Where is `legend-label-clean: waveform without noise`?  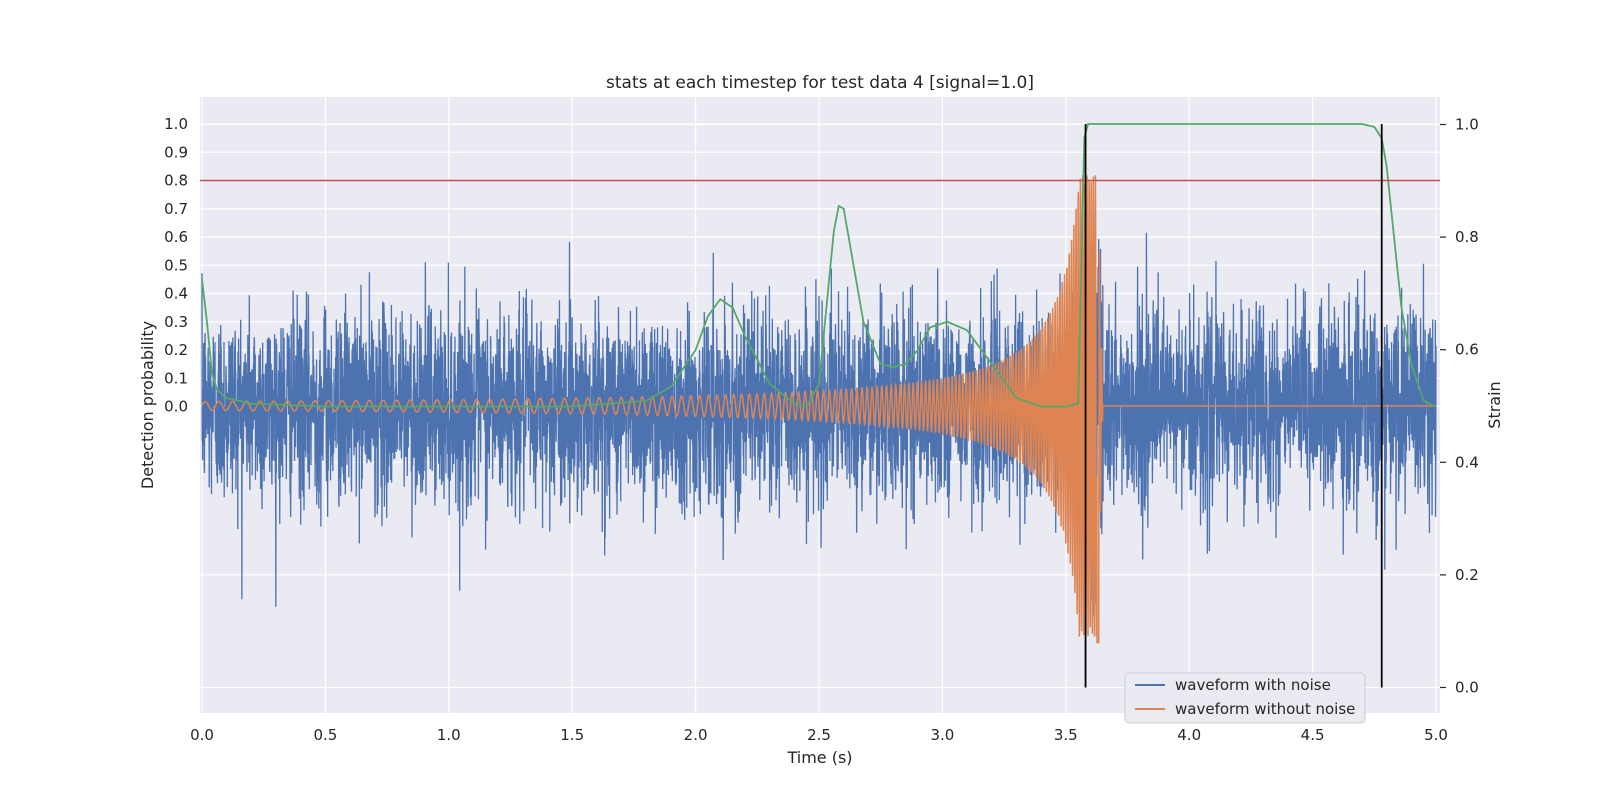 legend-label-clean: waveform without noise is located at coordinates (1265, 709).